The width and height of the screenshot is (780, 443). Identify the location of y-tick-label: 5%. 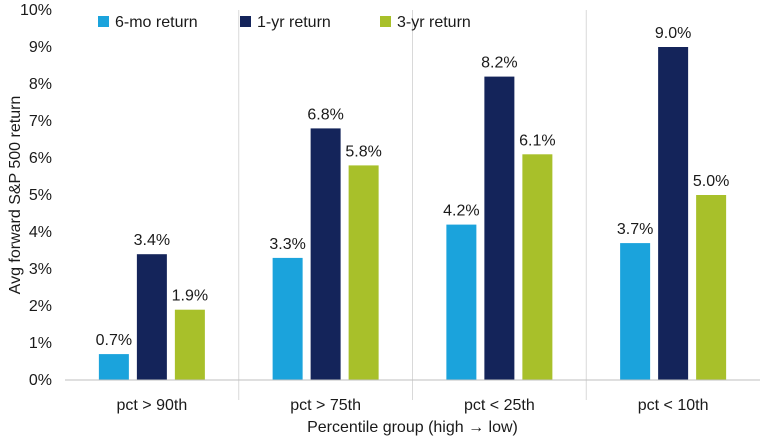
(40, 195).